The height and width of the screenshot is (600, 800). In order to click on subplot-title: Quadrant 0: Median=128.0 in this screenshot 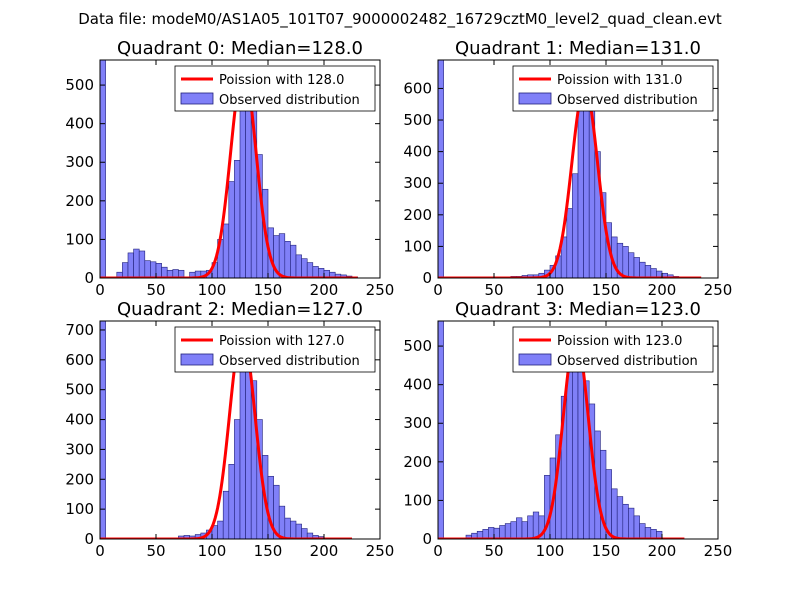, I will do `click(240, 48)`.